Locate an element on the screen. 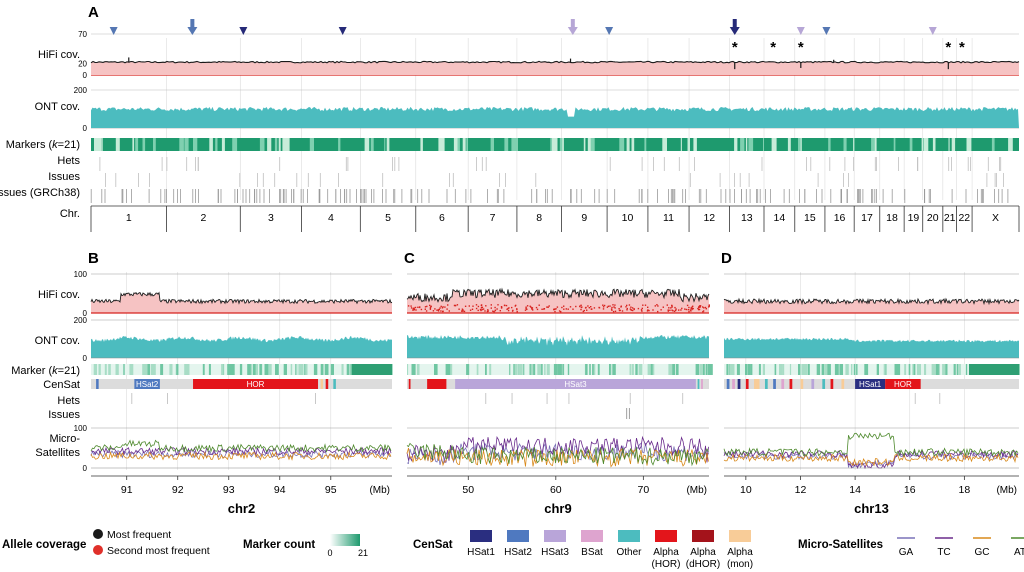 The image size is (1024, 572). issues-label: Issues is located at coordinates (64, 415).